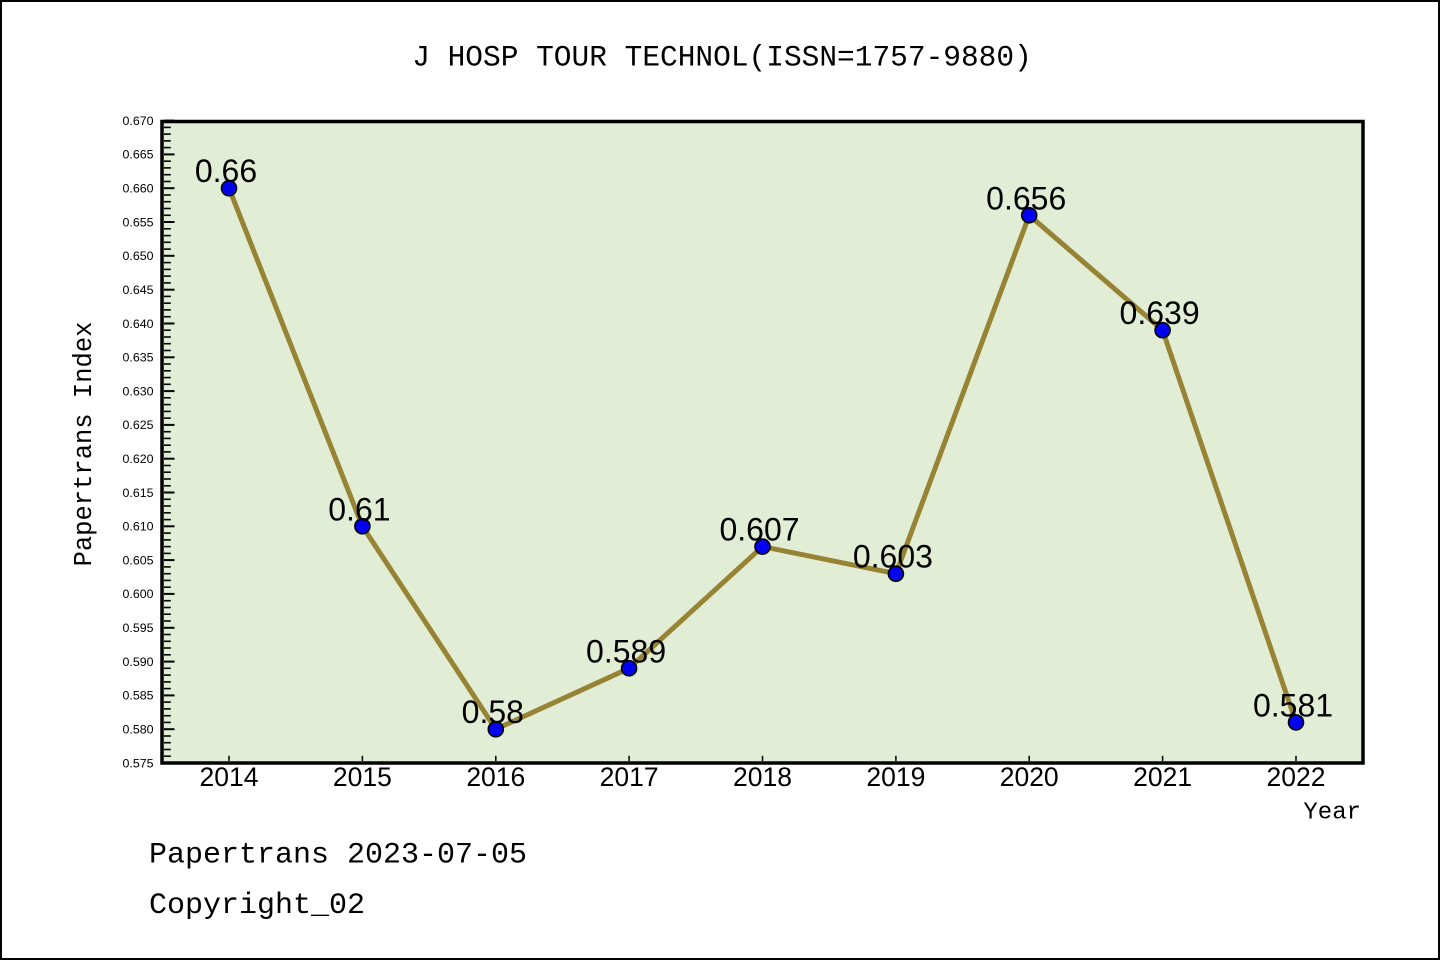 The image size is (1440, 960). I want to click on svg-text:J HOSP TOUR TECHNOL(ISSN=1757-: J HOSP TOUR TECHNOL(ISSN=1757-9880), so click(722, 58).